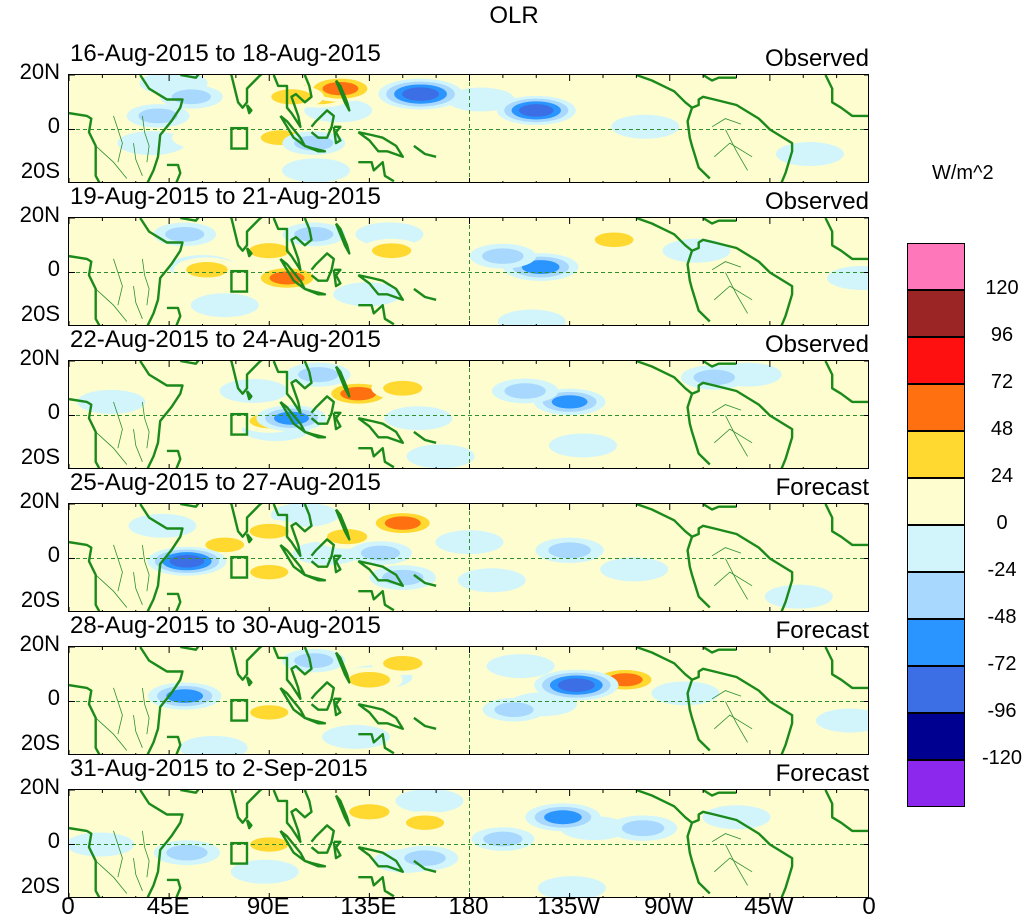  What do you see at coordinates (268, 906) in the screenshot?
I see `lon-tick-label: 90E` at bounding box center [268, 906].